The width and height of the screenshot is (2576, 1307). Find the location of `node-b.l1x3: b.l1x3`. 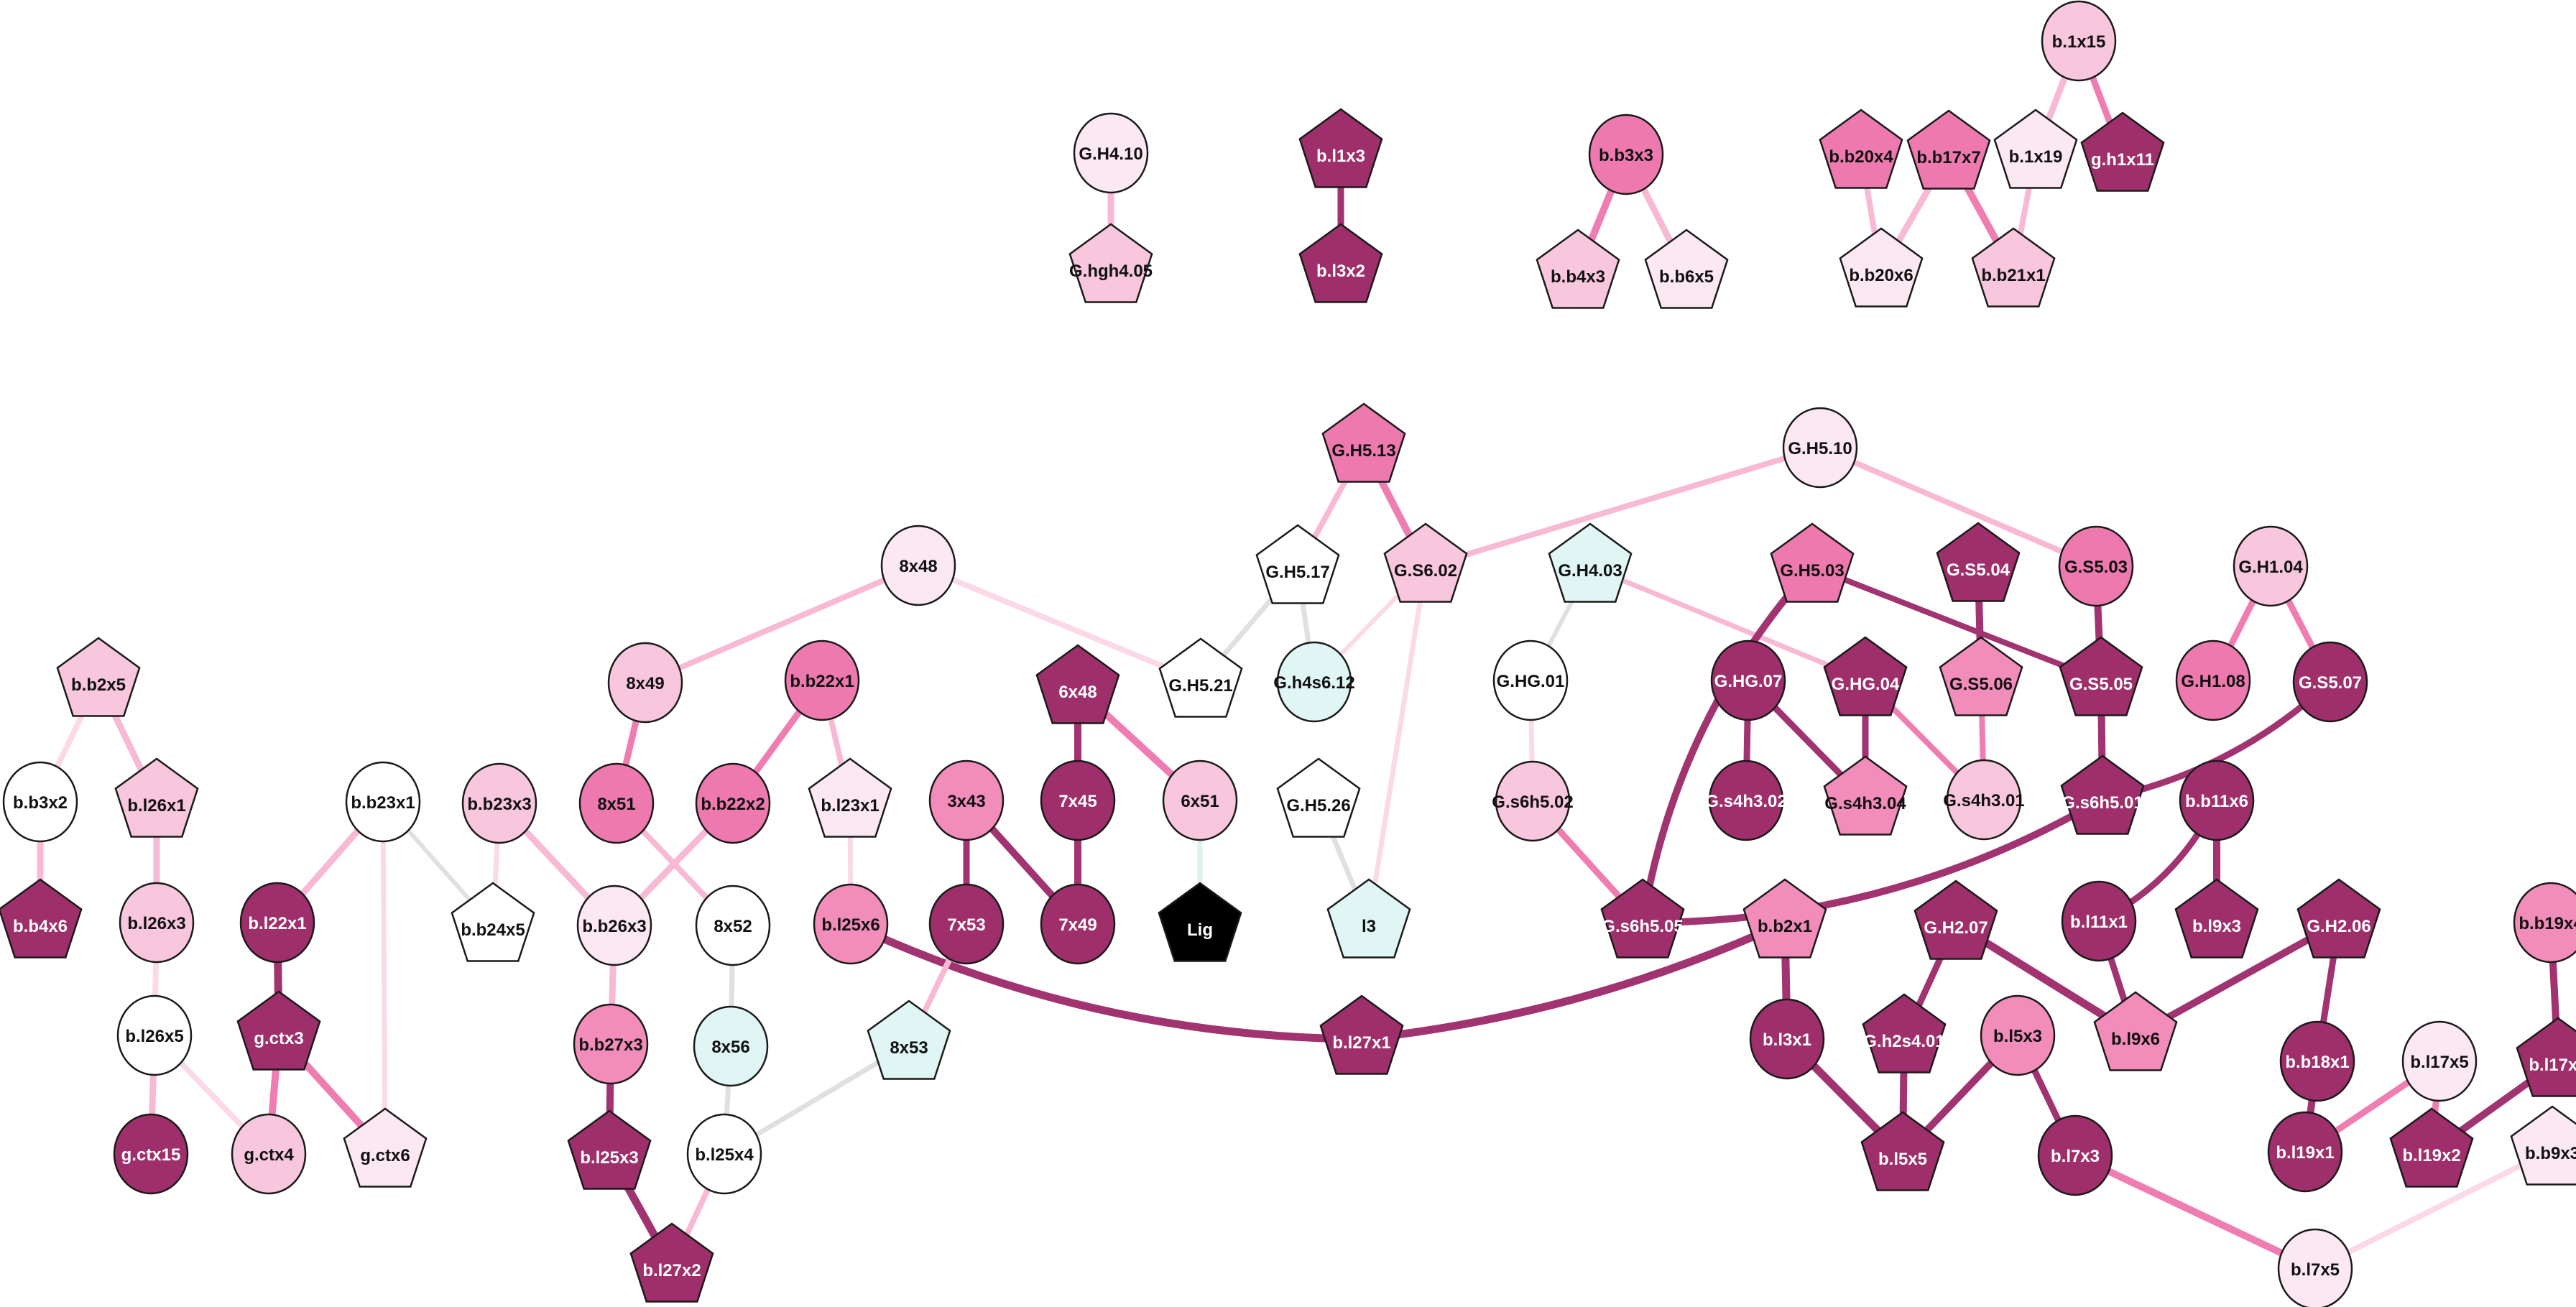

node-b.l1x3: b.l1x3 is located at coordinates (1340, 148).